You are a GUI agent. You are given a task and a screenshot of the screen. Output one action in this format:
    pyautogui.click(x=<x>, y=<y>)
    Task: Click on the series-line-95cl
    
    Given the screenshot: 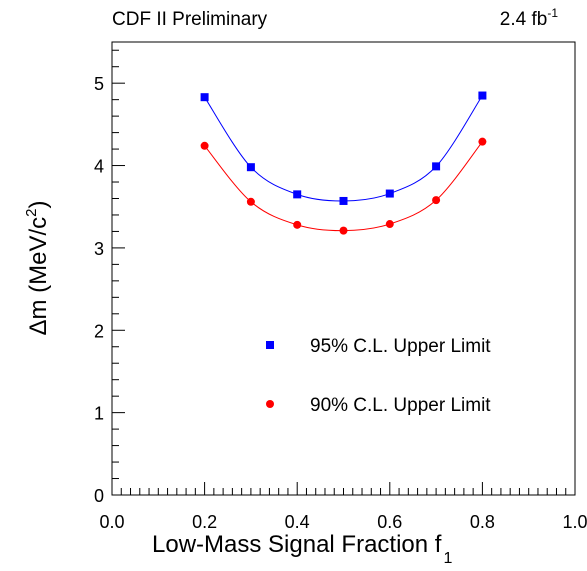 What is the action you would take?
    pyautogui.click(x=343, y=148)
    